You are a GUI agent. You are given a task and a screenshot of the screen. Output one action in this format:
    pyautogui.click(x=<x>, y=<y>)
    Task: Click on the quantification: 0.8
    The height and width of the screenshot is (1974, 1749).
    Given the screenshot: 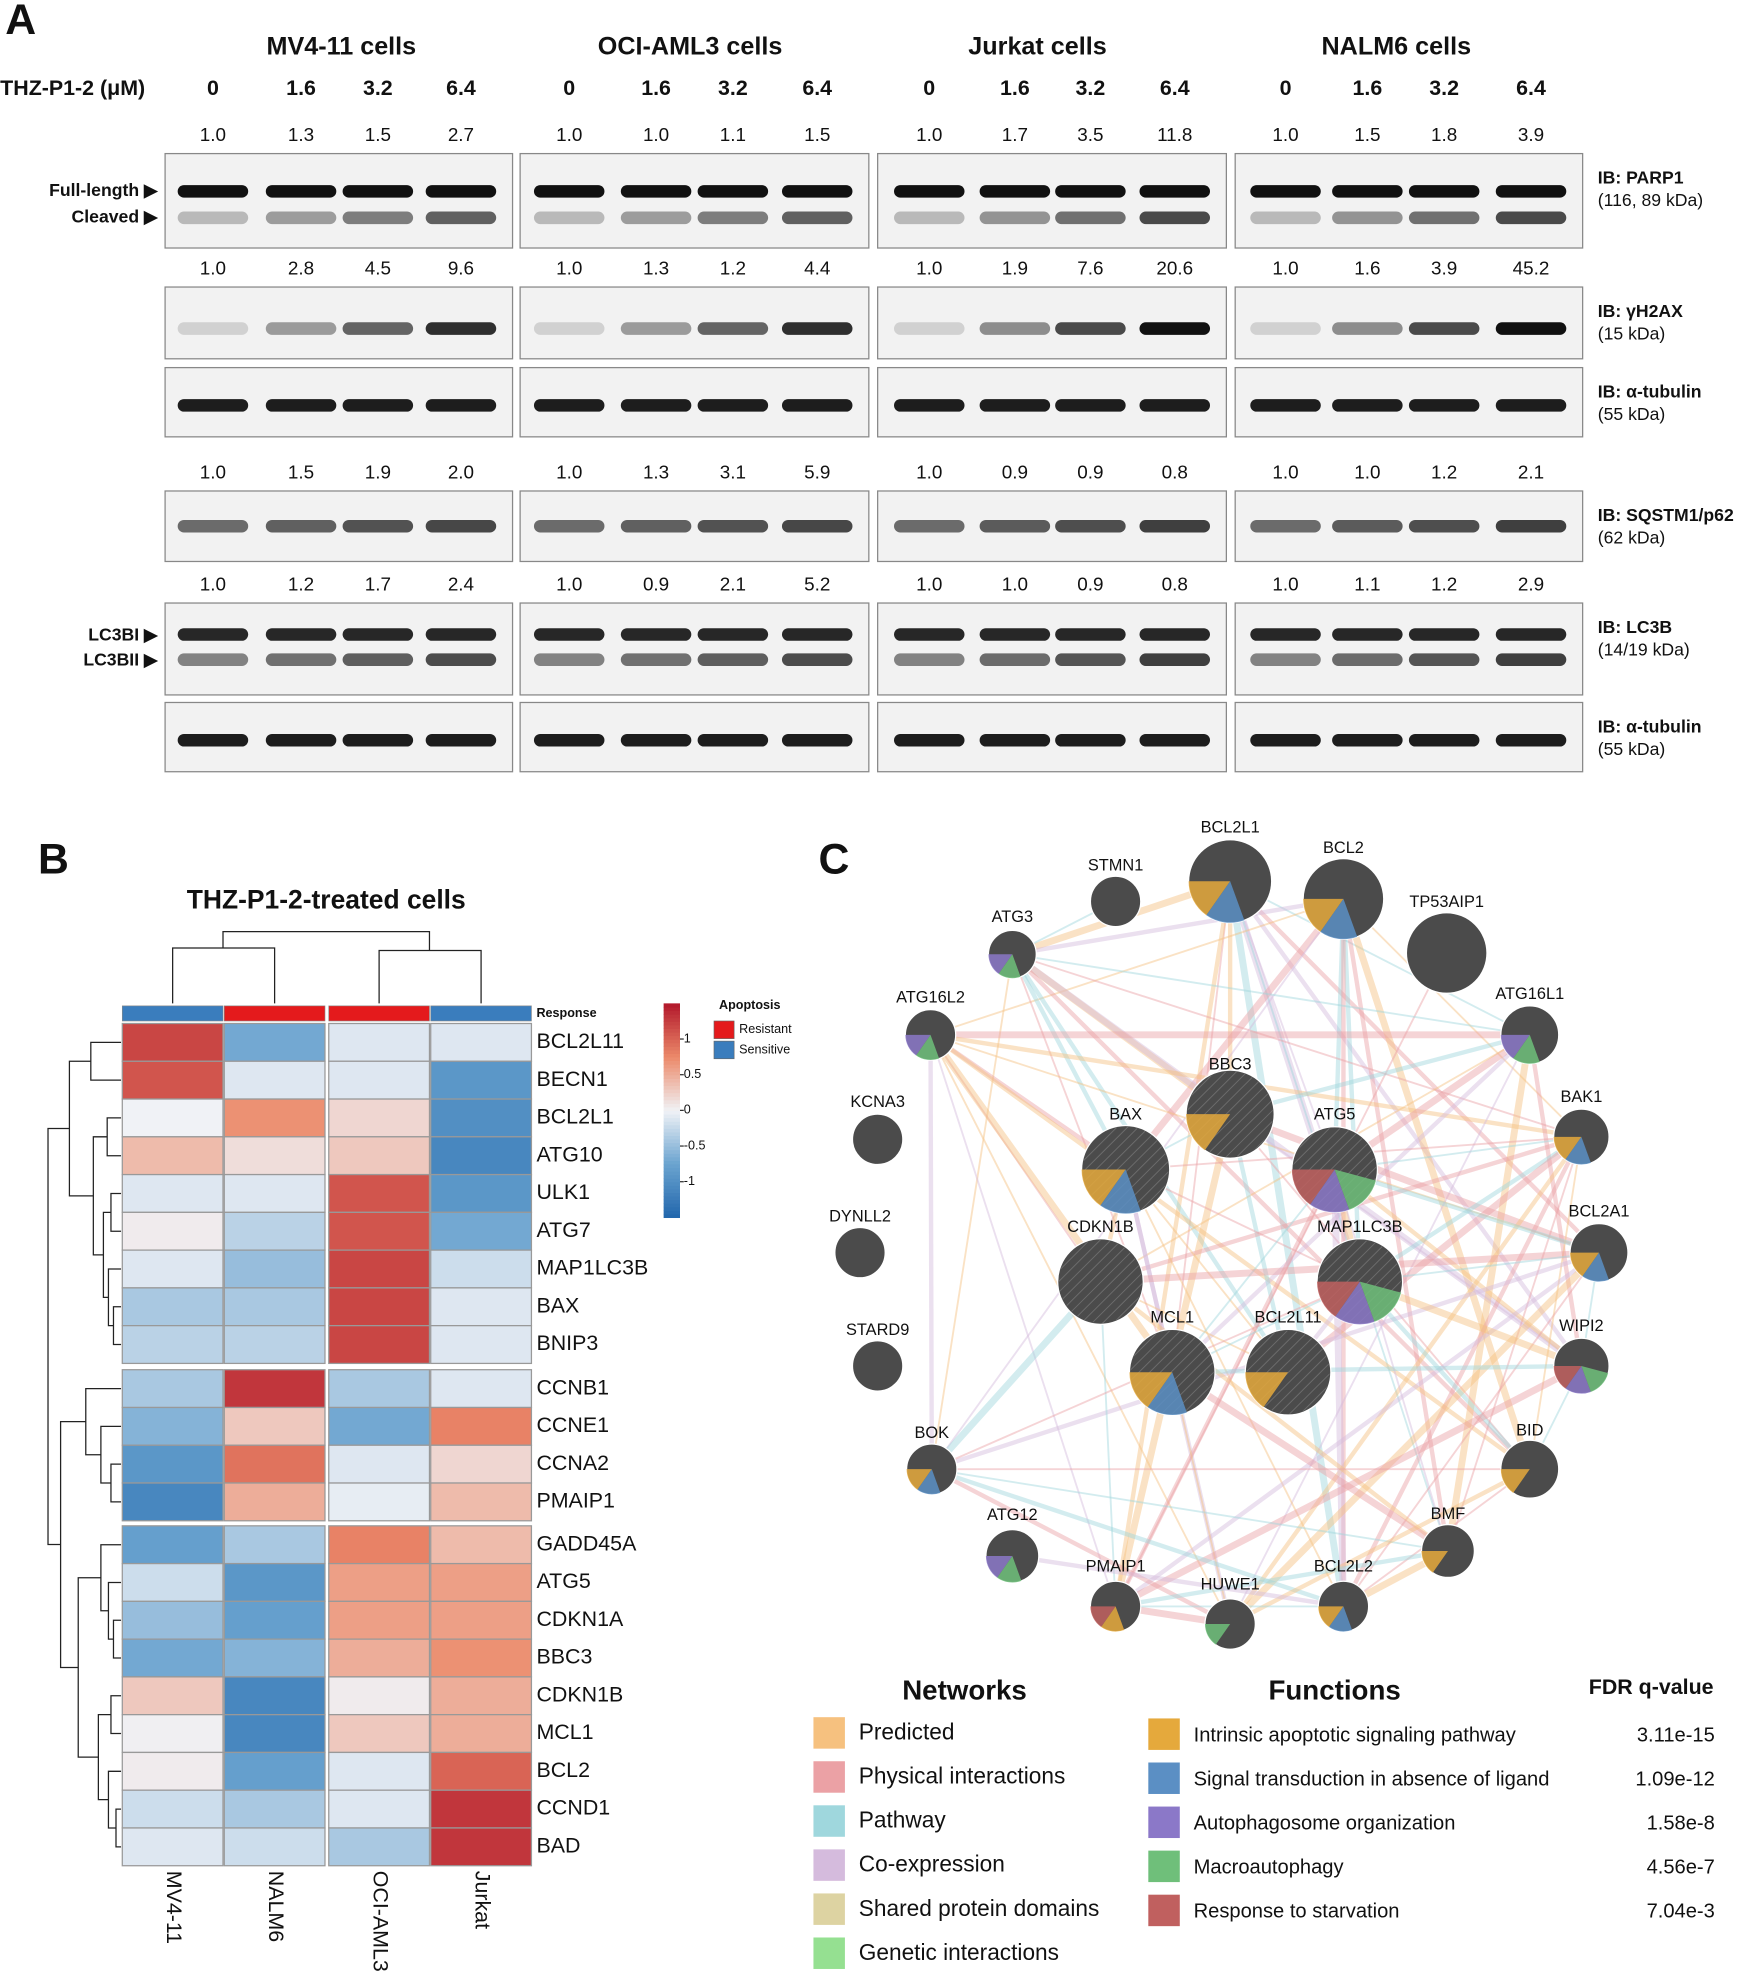 What is the action you would take?
    pyautogui.click(x=1175, y=472)
    